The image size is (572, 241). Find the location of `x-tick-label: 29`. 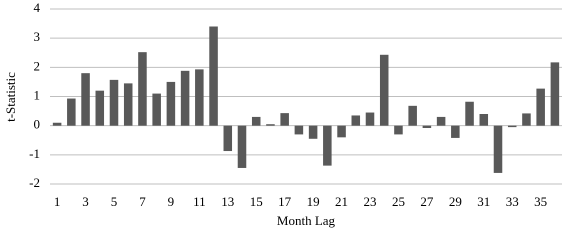

x-tick-label: 29 is located at coordinates (455, 201).